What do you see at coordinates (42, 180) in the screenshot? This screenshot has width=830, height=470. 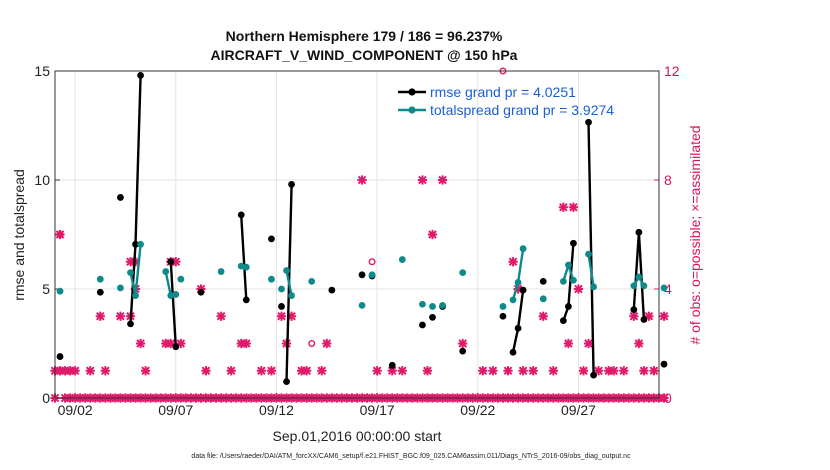 I see `y-tick-label: 10` at bounding box center [42, 180].